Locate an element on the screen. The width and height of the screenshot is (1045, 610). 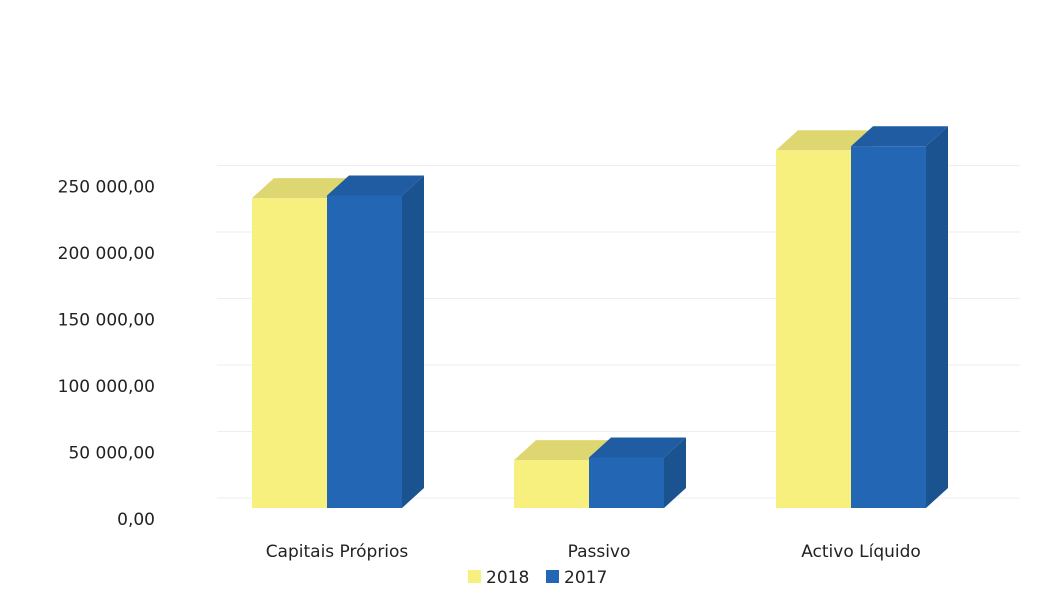
y-tick-label: 50 000,00 is located at coordinates (111, 454).